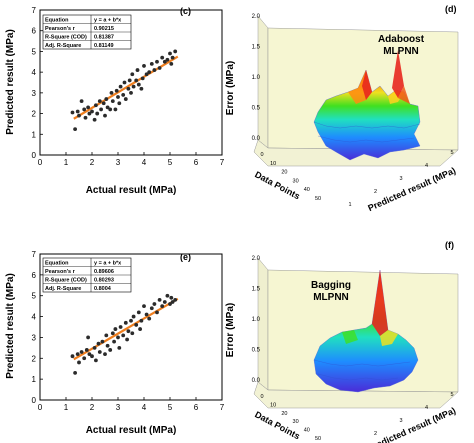  I want to click on z-tick-label: 0.5, so click(256, 351).